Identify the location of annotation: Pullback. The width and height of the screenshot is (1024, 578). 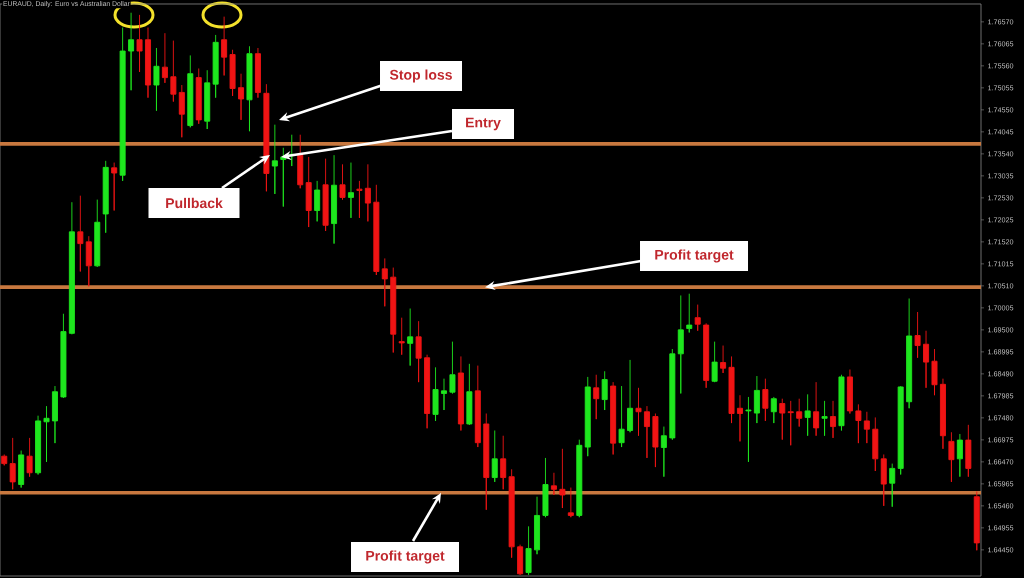
(194, 203).